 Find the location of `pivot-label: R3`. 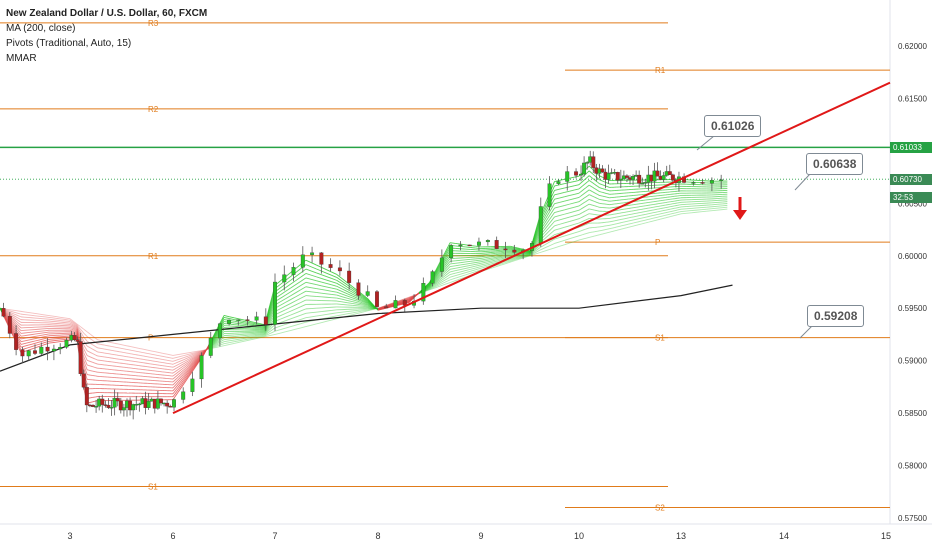

pivot-label: R3 is located at coordinates (153, 23).